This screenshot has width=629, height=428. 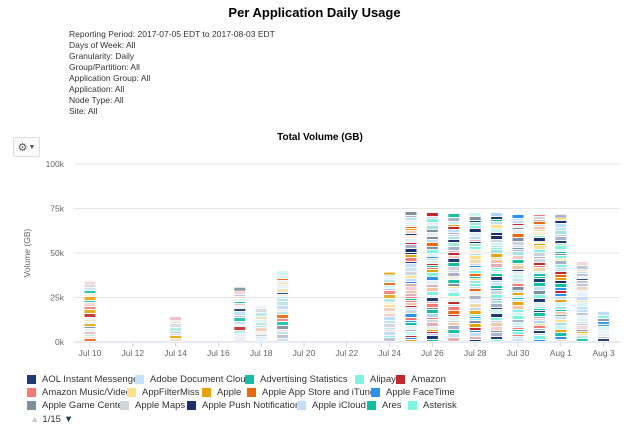 I want to click on legend-item: AOL Instant Messenger, so click(x=84, y=379).